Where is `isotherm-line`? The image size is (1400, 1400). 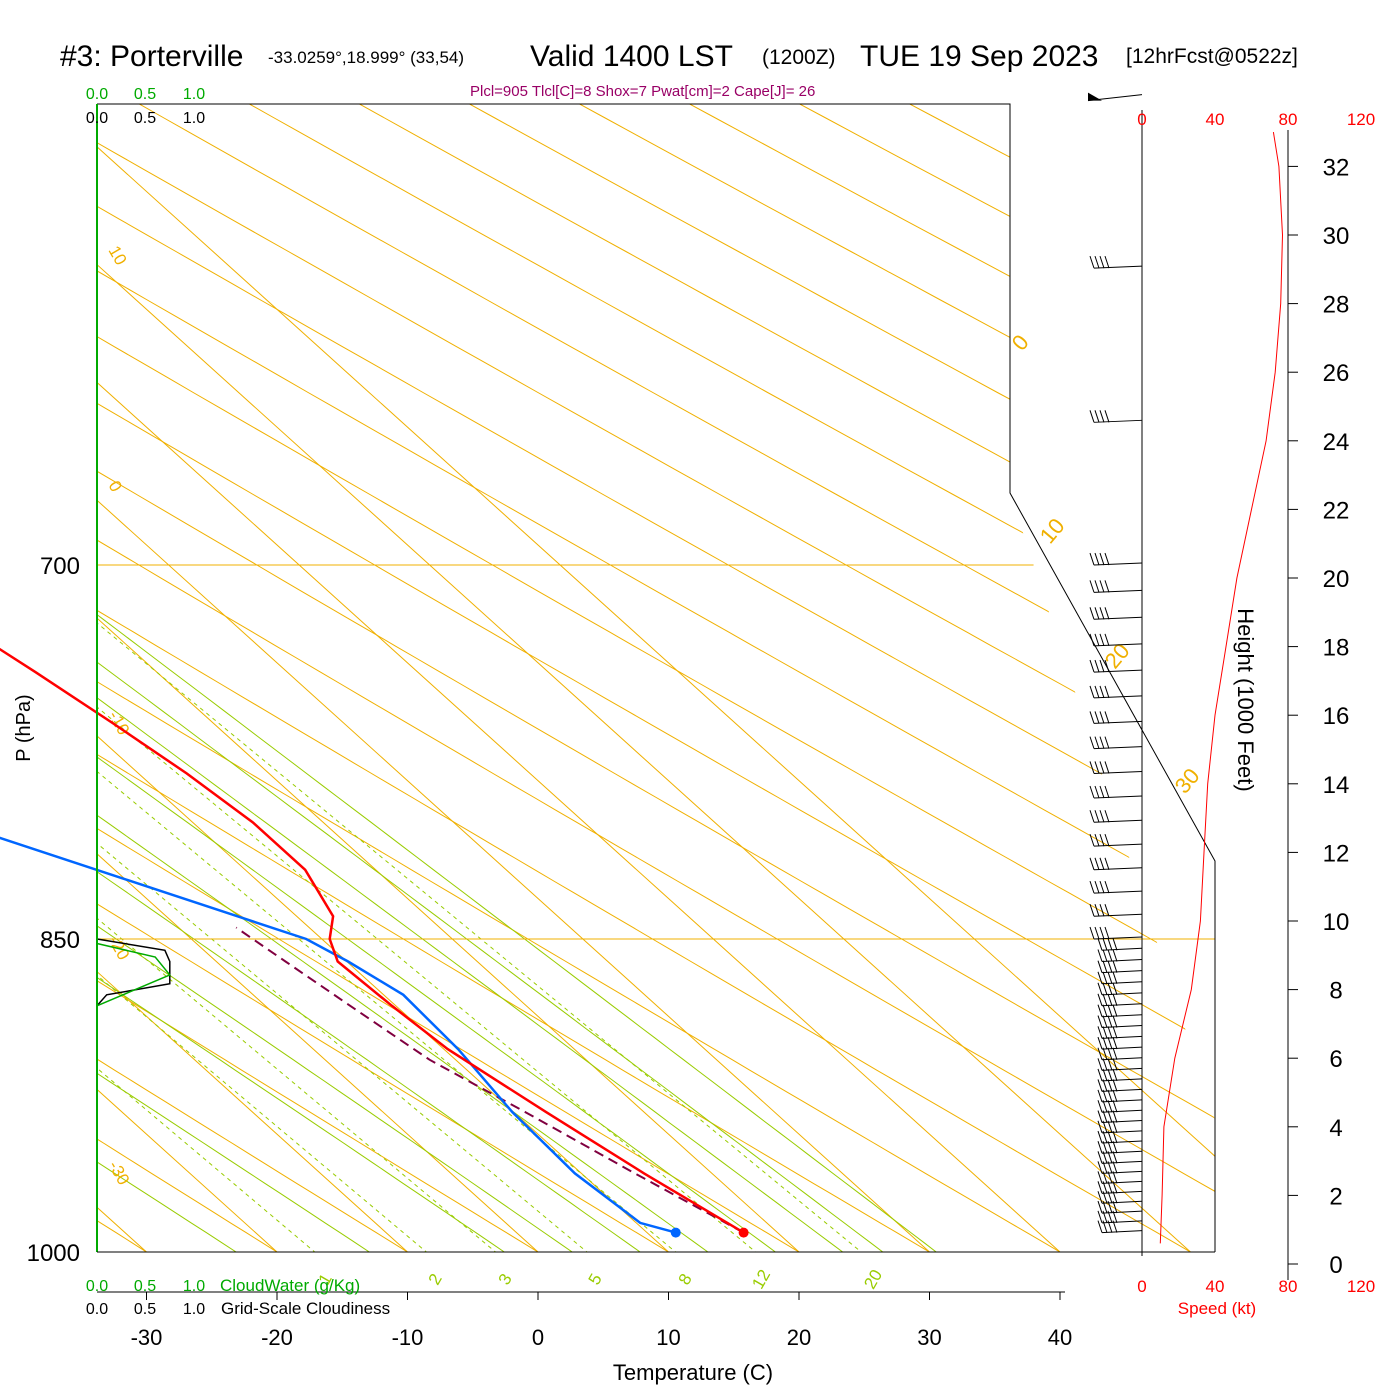
isotherm-line is located at coordinates (109, 678).